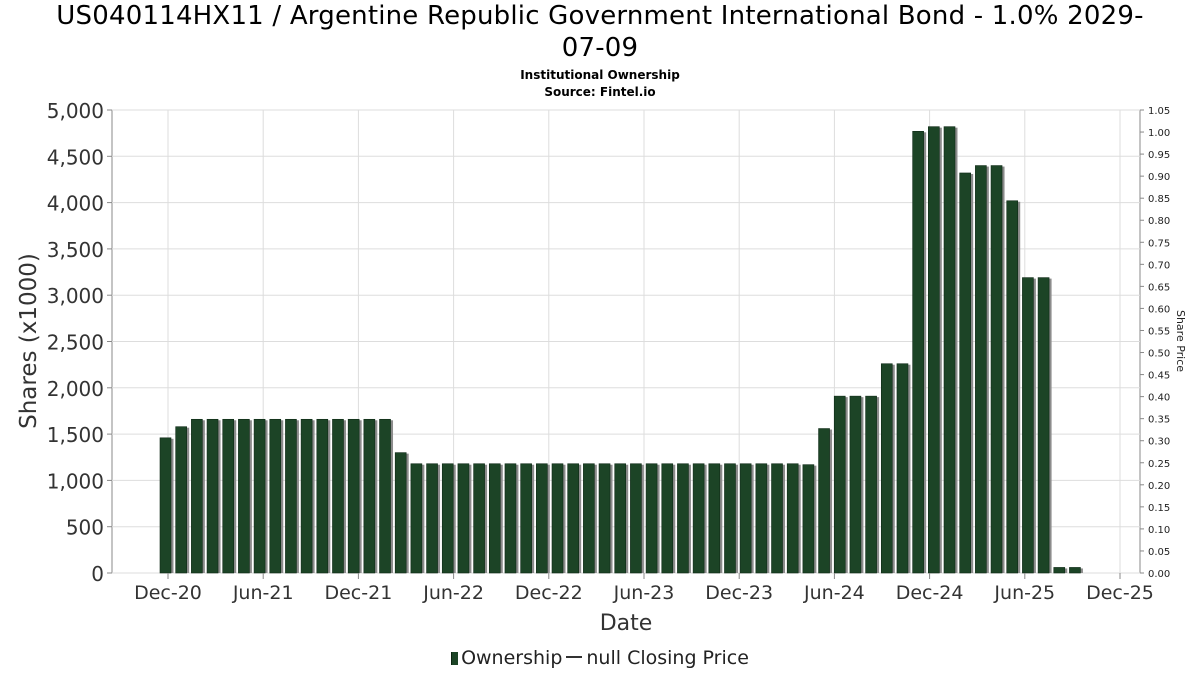  Describe the element at coordinates (1159, 177) in the screenshot. I see `y2-tick-label: 0.90` at that location.